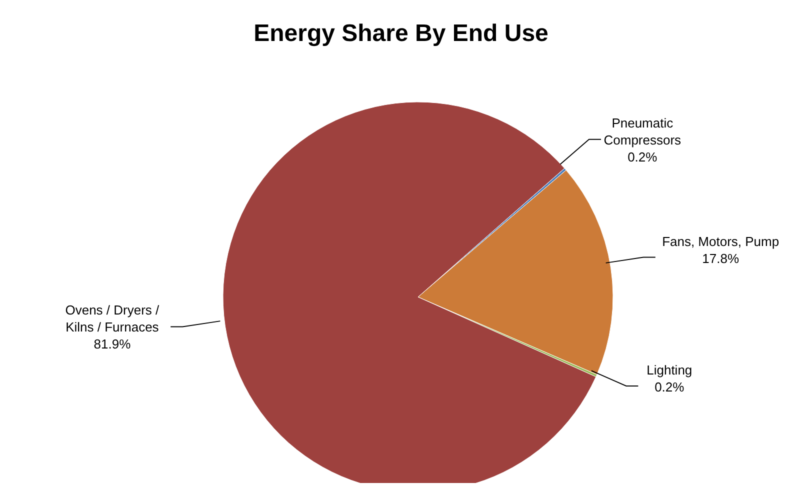  I want to click on data-label: 17.8%, so click(721, 258).